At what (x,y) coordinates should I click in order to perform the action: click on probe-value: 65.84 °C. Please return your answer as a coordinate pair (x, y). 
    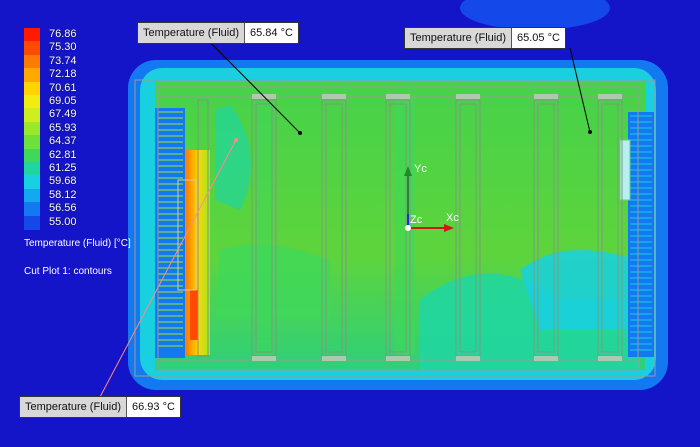
    Looking at the image, I should click on (271, 33).